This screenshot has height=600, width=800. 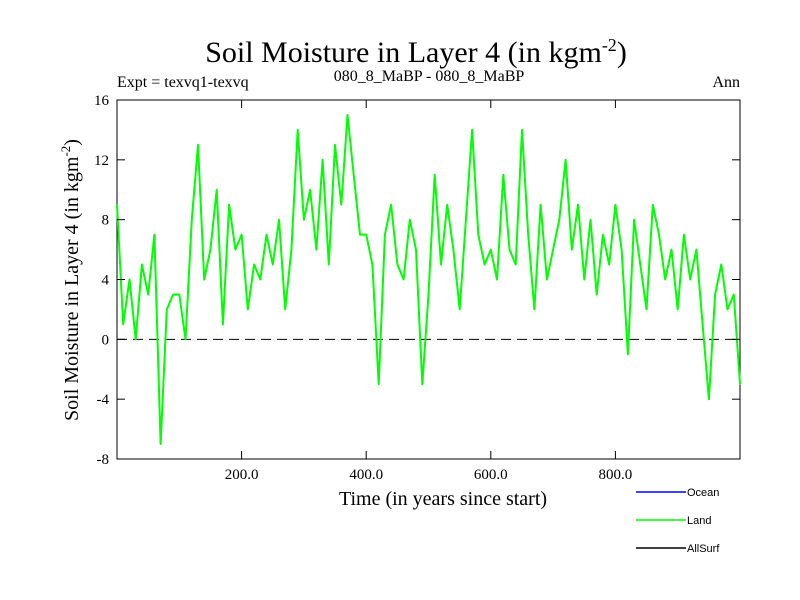 I want to click on y-tick-label: 8, so click(x=106, y=221).